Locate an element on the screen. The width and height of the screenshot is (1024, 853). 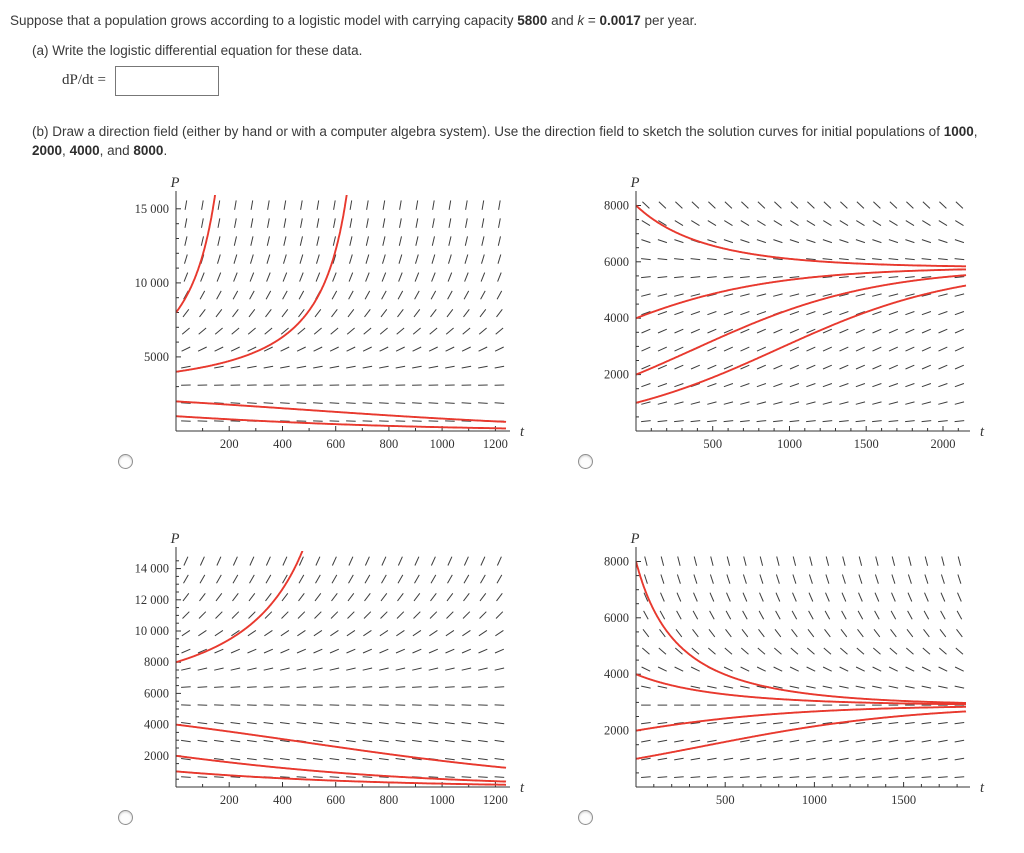
option-A-radio is located at coordinates (125, 462).